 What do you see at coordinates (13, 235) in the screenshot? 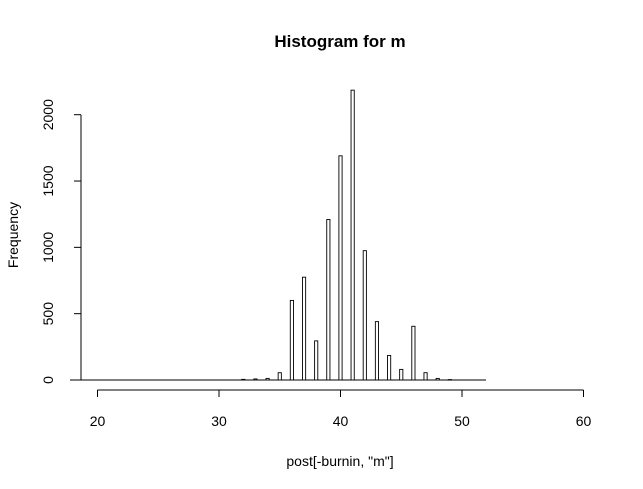
I see `y-axis-label: Frequency` at bounding box center [13, 235].